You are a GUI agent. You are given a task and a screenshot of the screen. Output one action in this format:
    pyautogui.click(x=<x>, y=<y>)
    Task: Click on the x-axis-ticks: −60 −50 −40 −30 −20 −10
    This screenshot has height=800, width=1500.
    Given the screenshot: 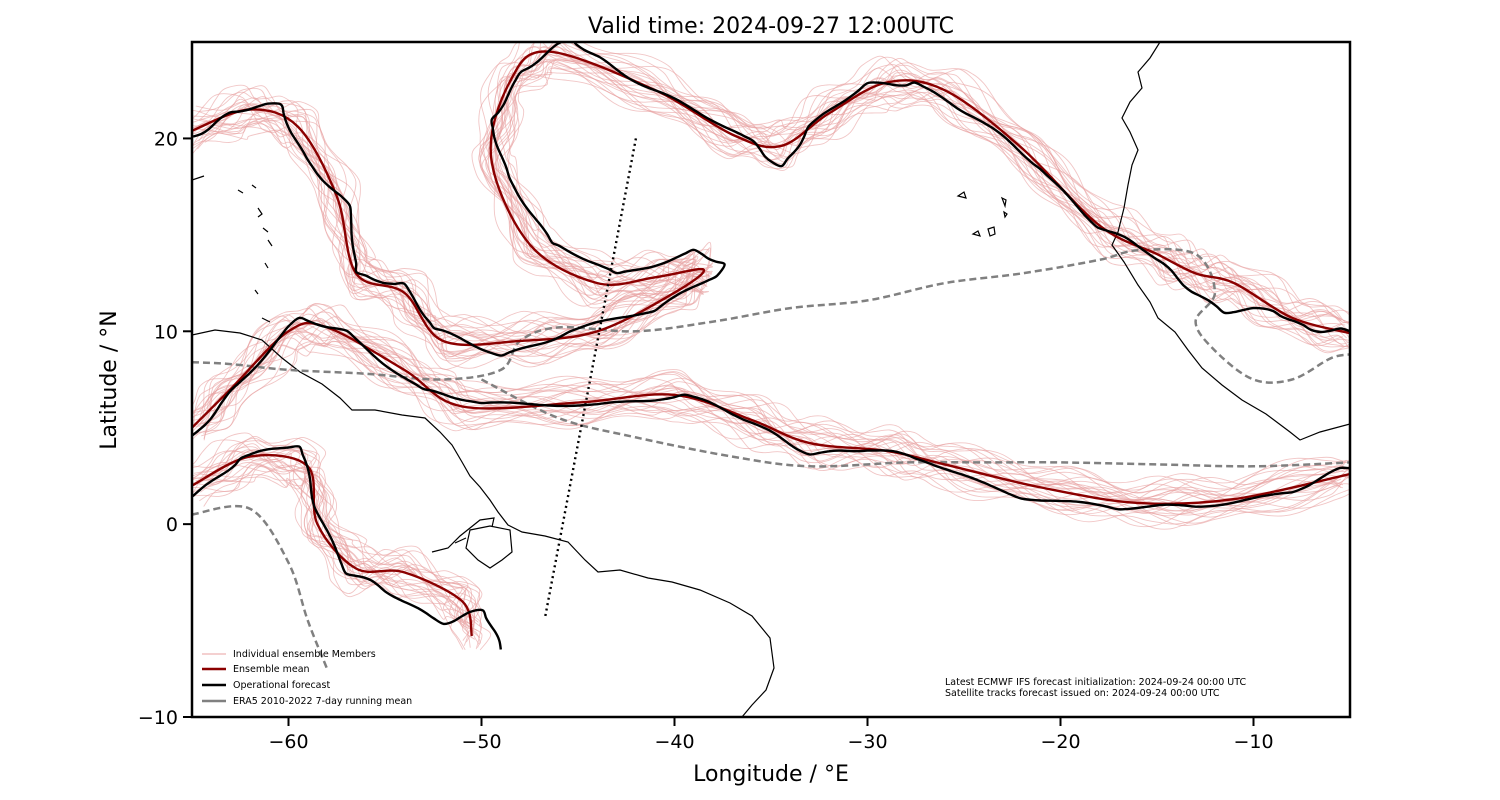 What is the action you would take?
    pyautogui.click(x=771, y=735)
    